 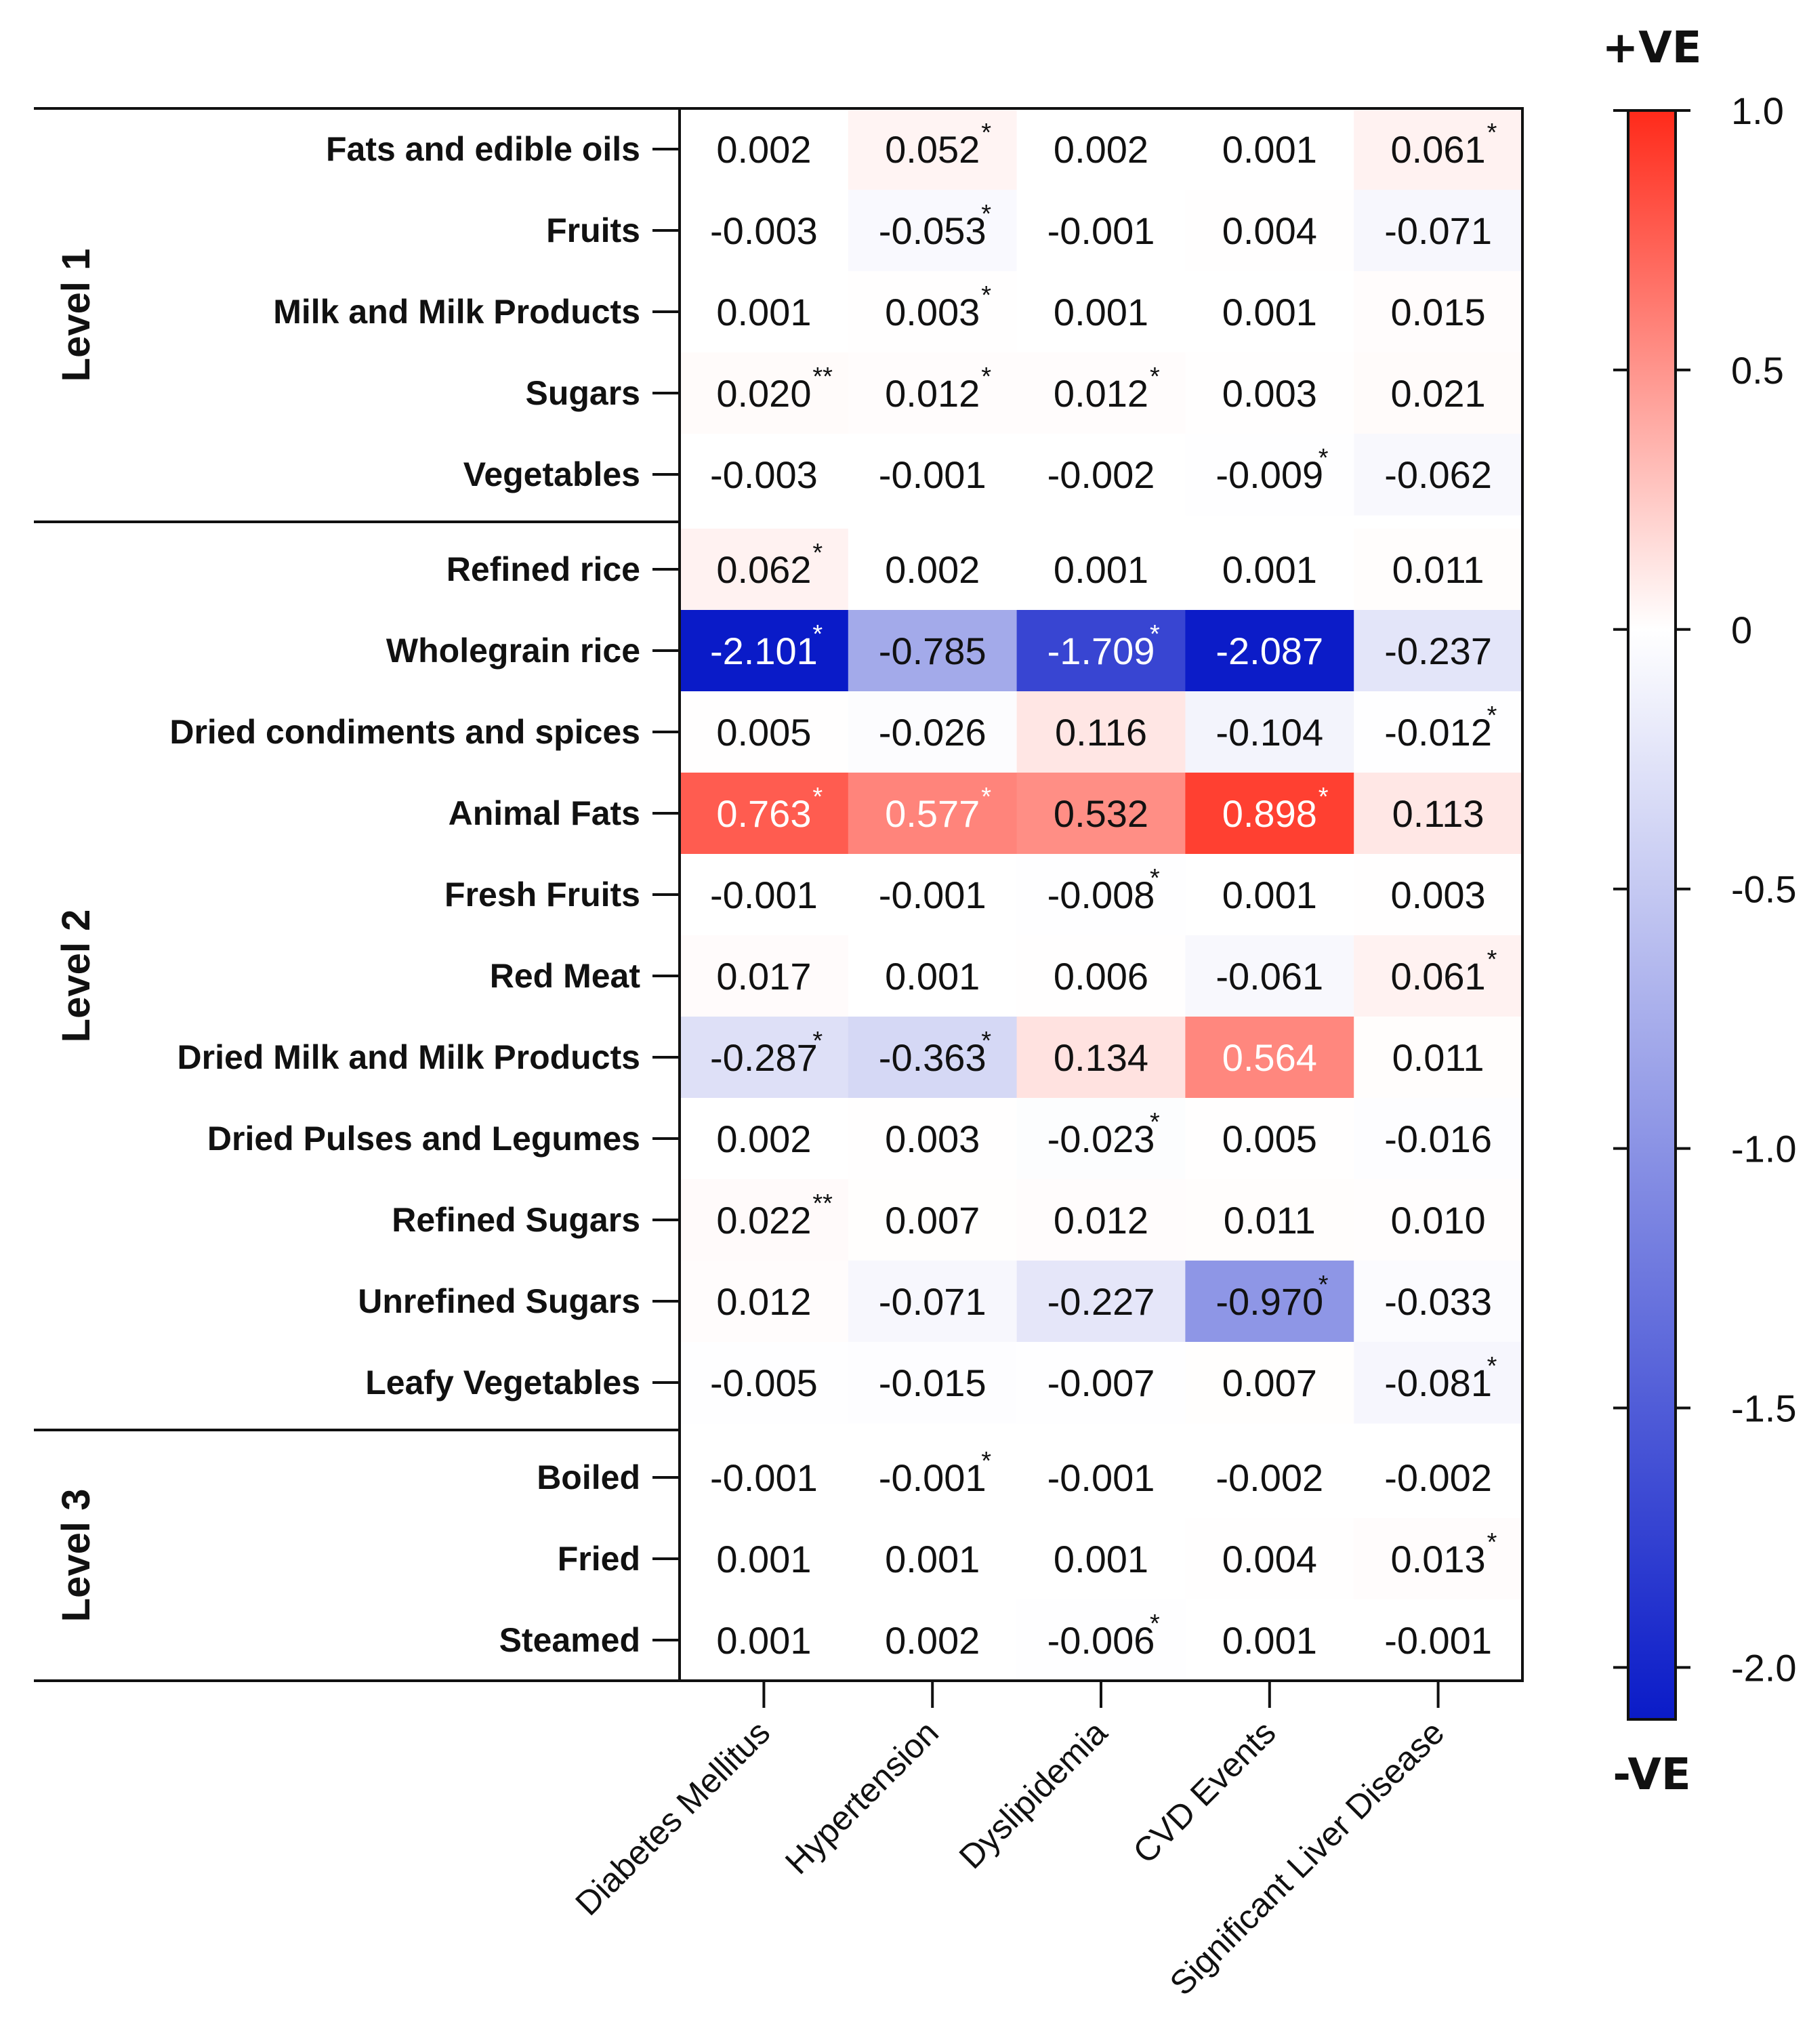 I want to click on cell-value: 0.134, so click(x=1101, y=1057).